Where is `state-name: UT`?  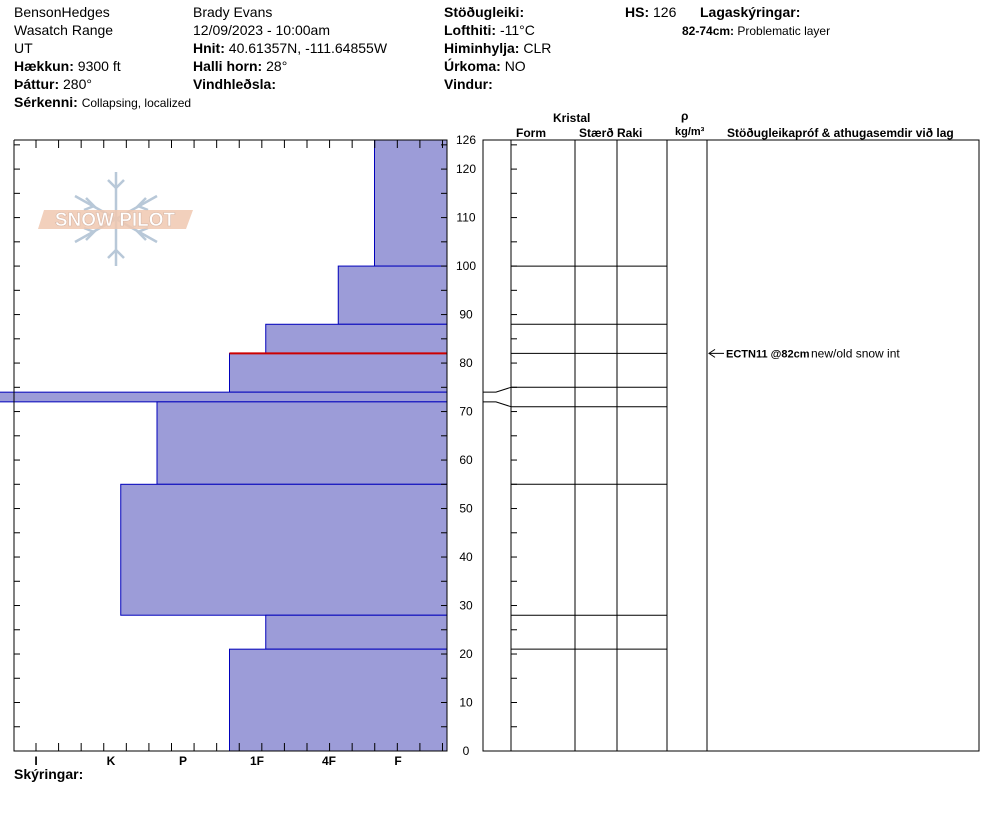
state-name: UT is located at coordinates (23, 48).